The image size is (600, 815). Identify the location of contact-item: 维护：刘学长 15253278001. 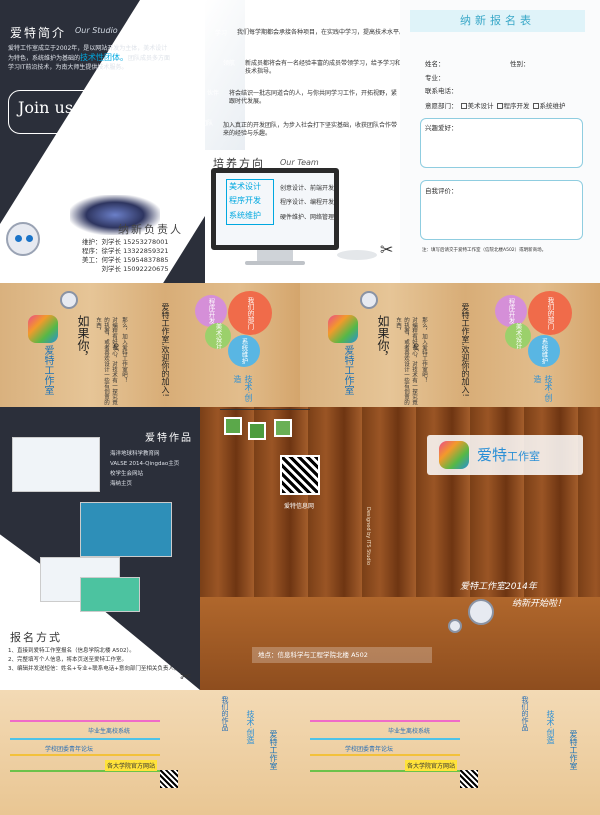
(125, 242).